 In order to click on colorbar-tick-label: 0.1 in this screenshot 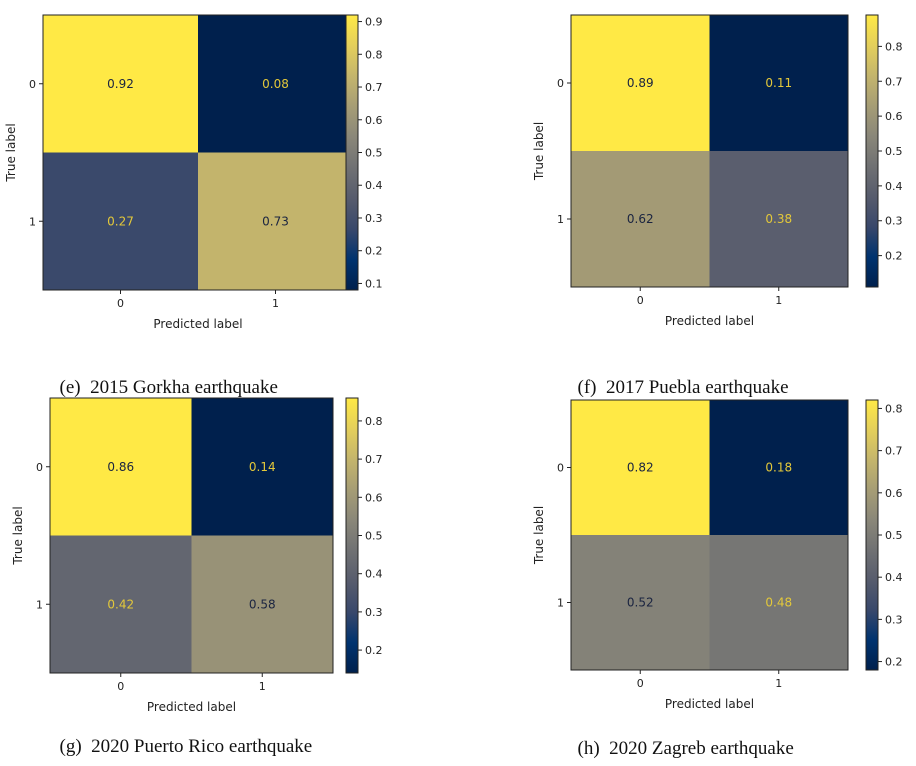, I will do `click(374, 283)`.